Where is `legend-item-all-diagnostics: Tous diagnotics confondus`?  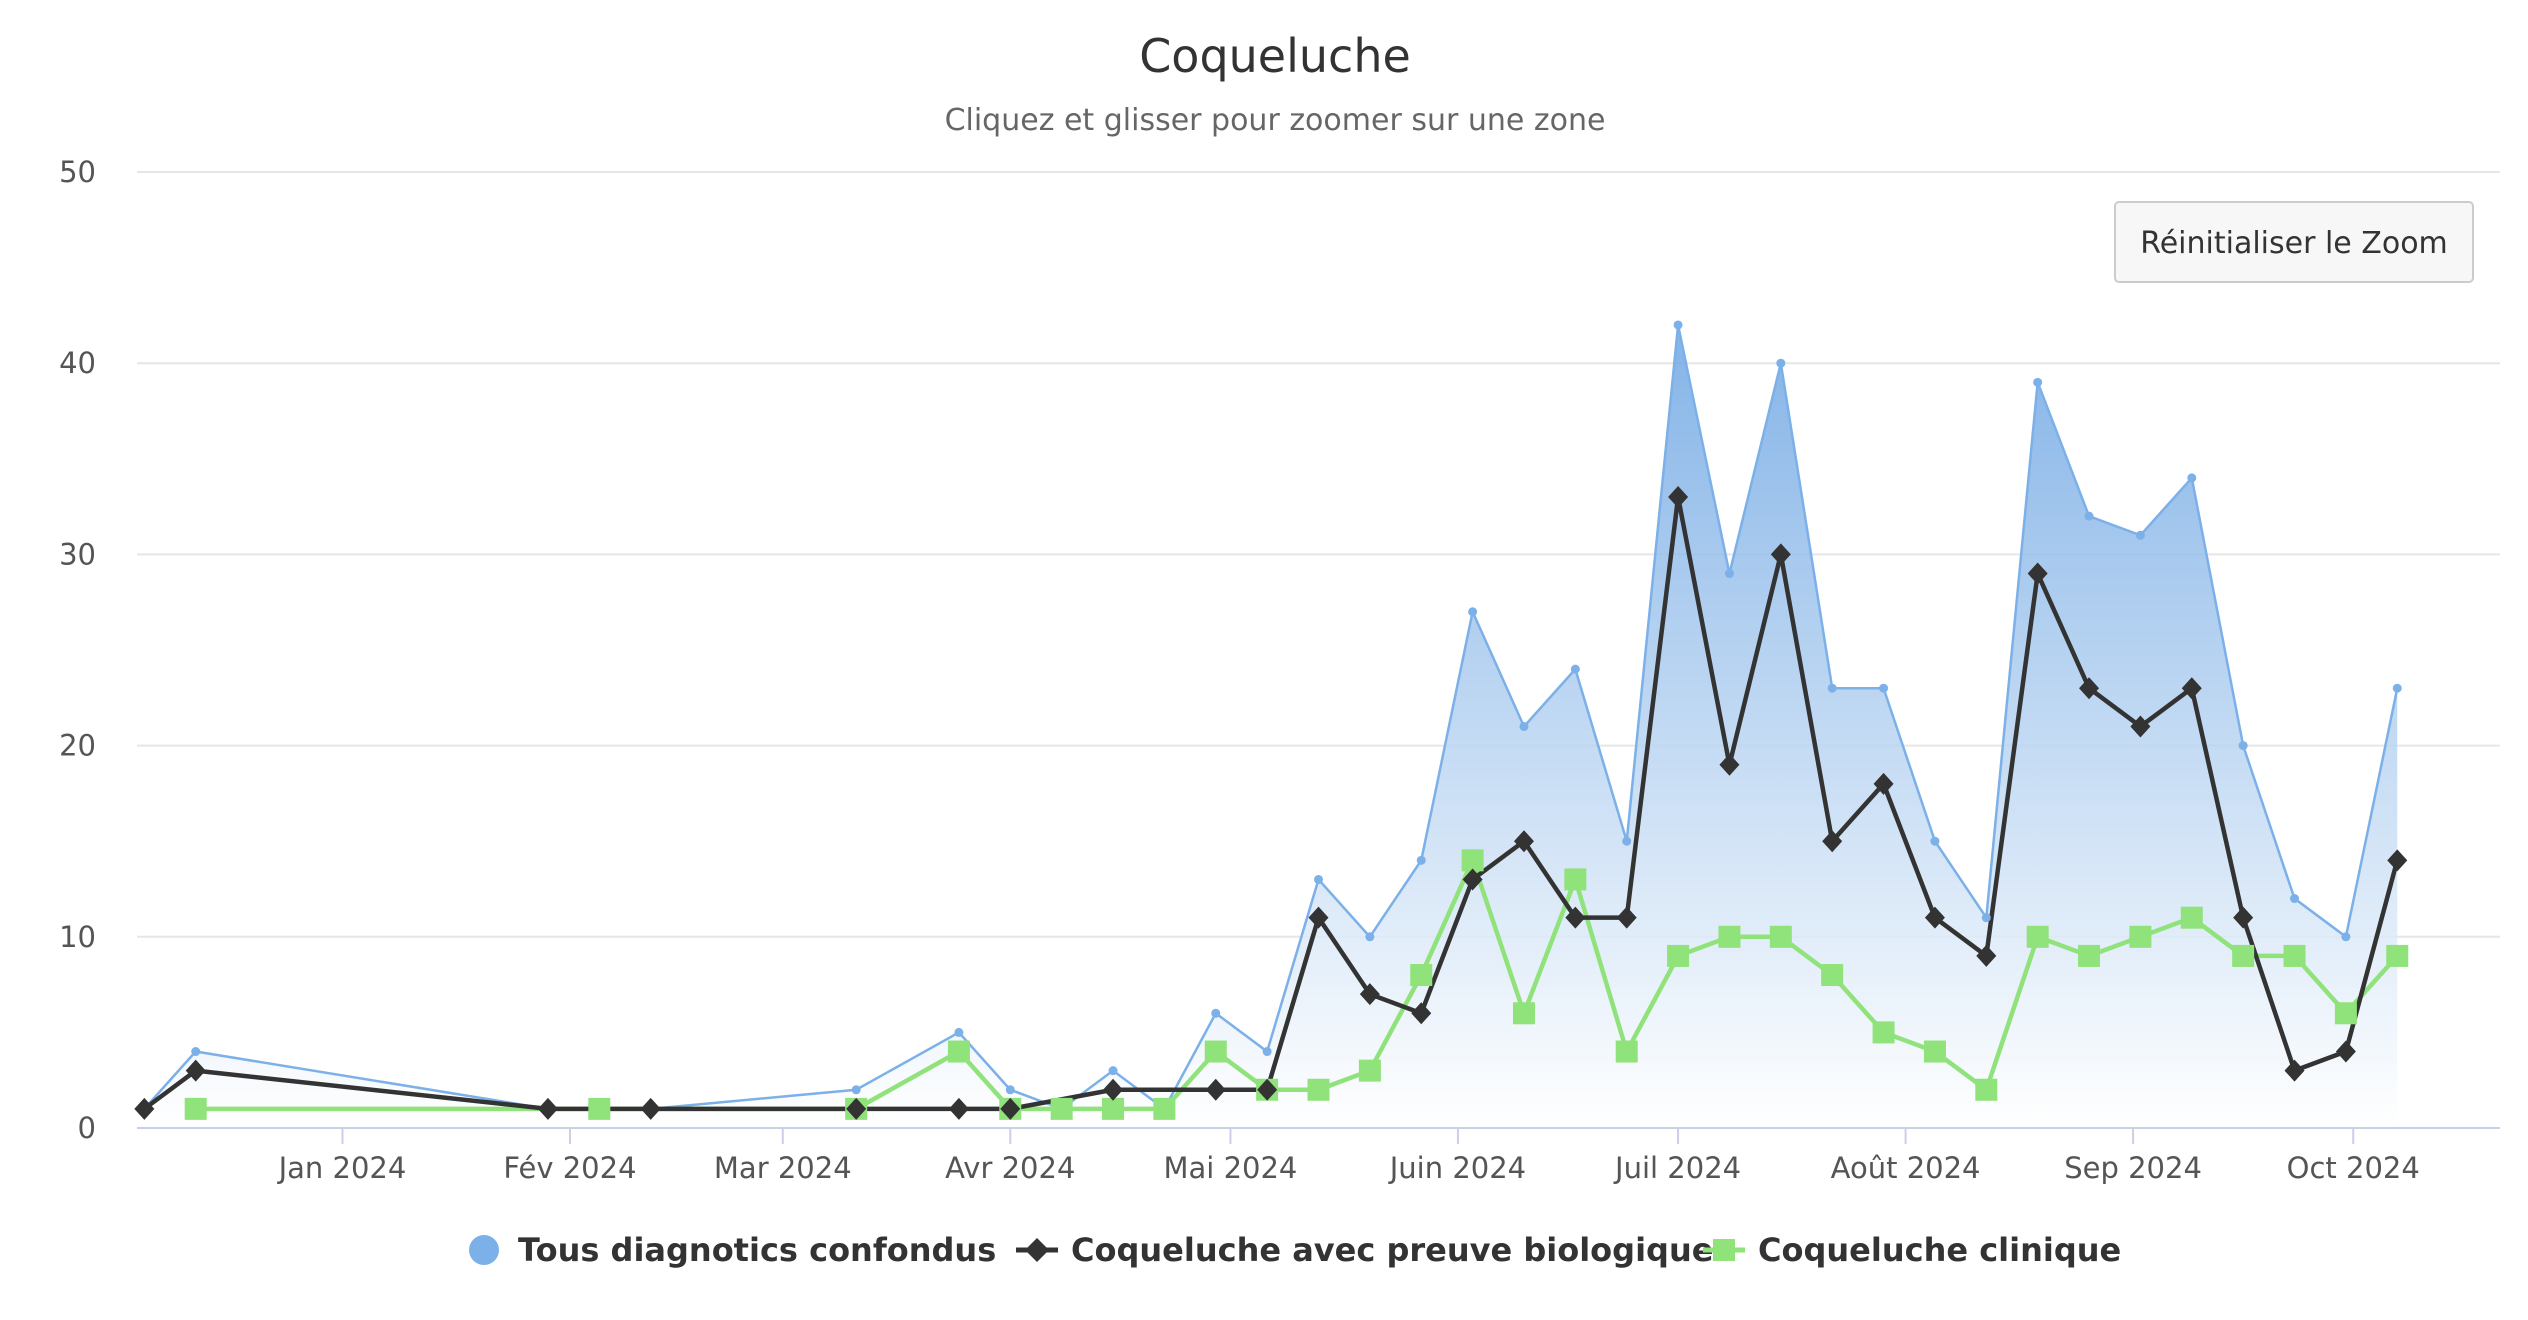 legend-item-all-diagnostics: Tous diagnotics confondus is located at coordinates (732, 1250).